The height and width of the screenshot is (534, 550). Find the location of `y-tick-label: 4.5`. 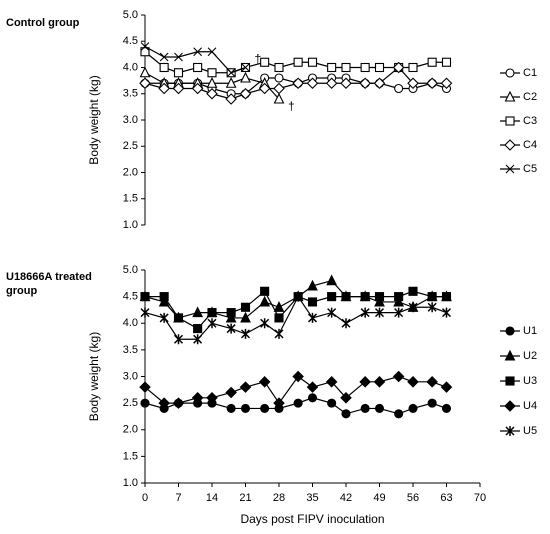

y-tick-label: 4.5 is located at coordinates (130, 41).